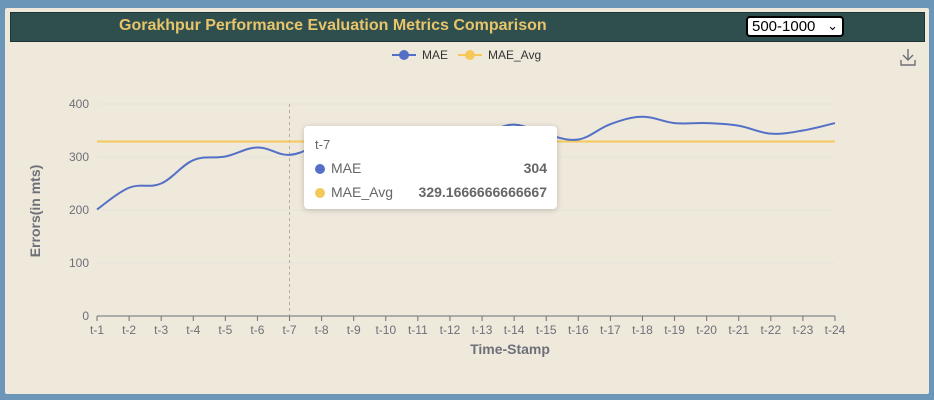 The width and height of the screenshot is (934, 400). What do you see at coordinates (610, 330) in the screenshot?
I see `x-tick-label: t-17` at bounding box center [610, 330].